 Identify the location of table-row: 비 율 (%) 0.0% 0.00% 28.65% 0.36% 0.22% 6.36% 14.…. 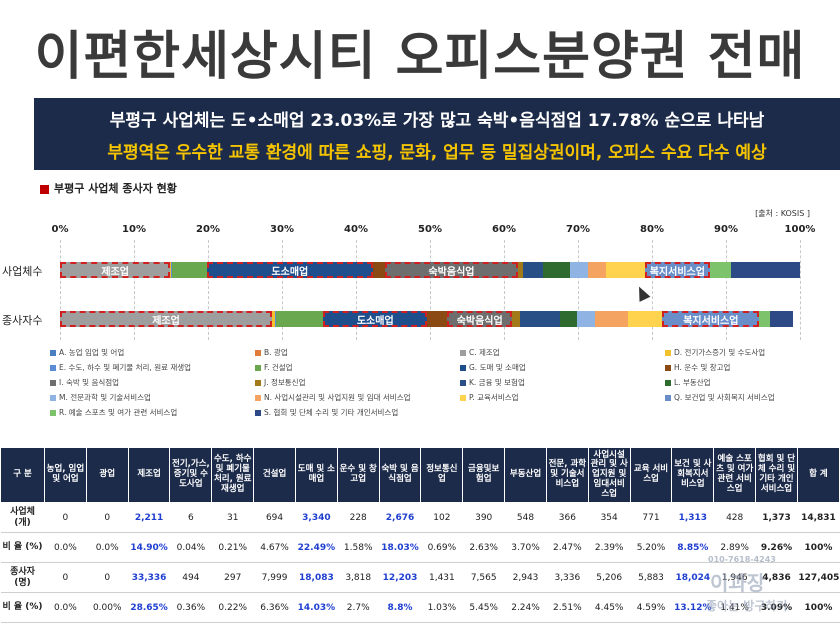
(420, 607).